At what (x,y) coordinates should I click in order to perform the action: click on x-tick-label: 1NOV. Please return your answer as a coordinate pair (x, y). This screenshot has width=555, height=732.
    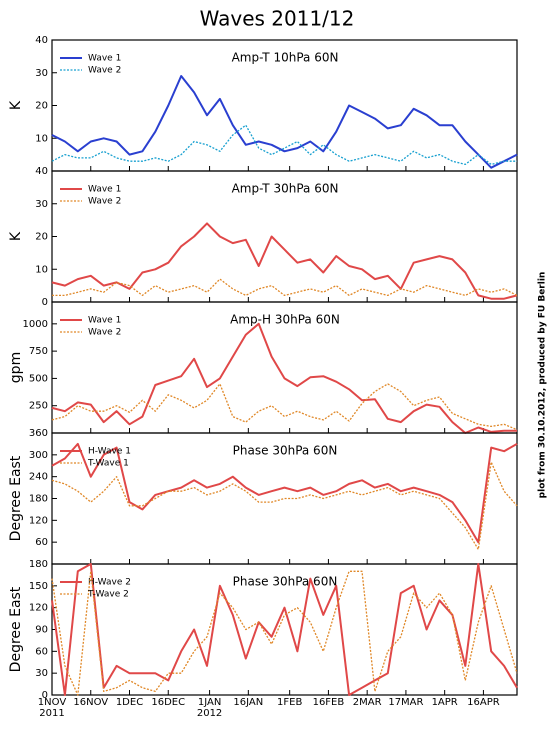
    Looking at the image, I should click on (52, 702).